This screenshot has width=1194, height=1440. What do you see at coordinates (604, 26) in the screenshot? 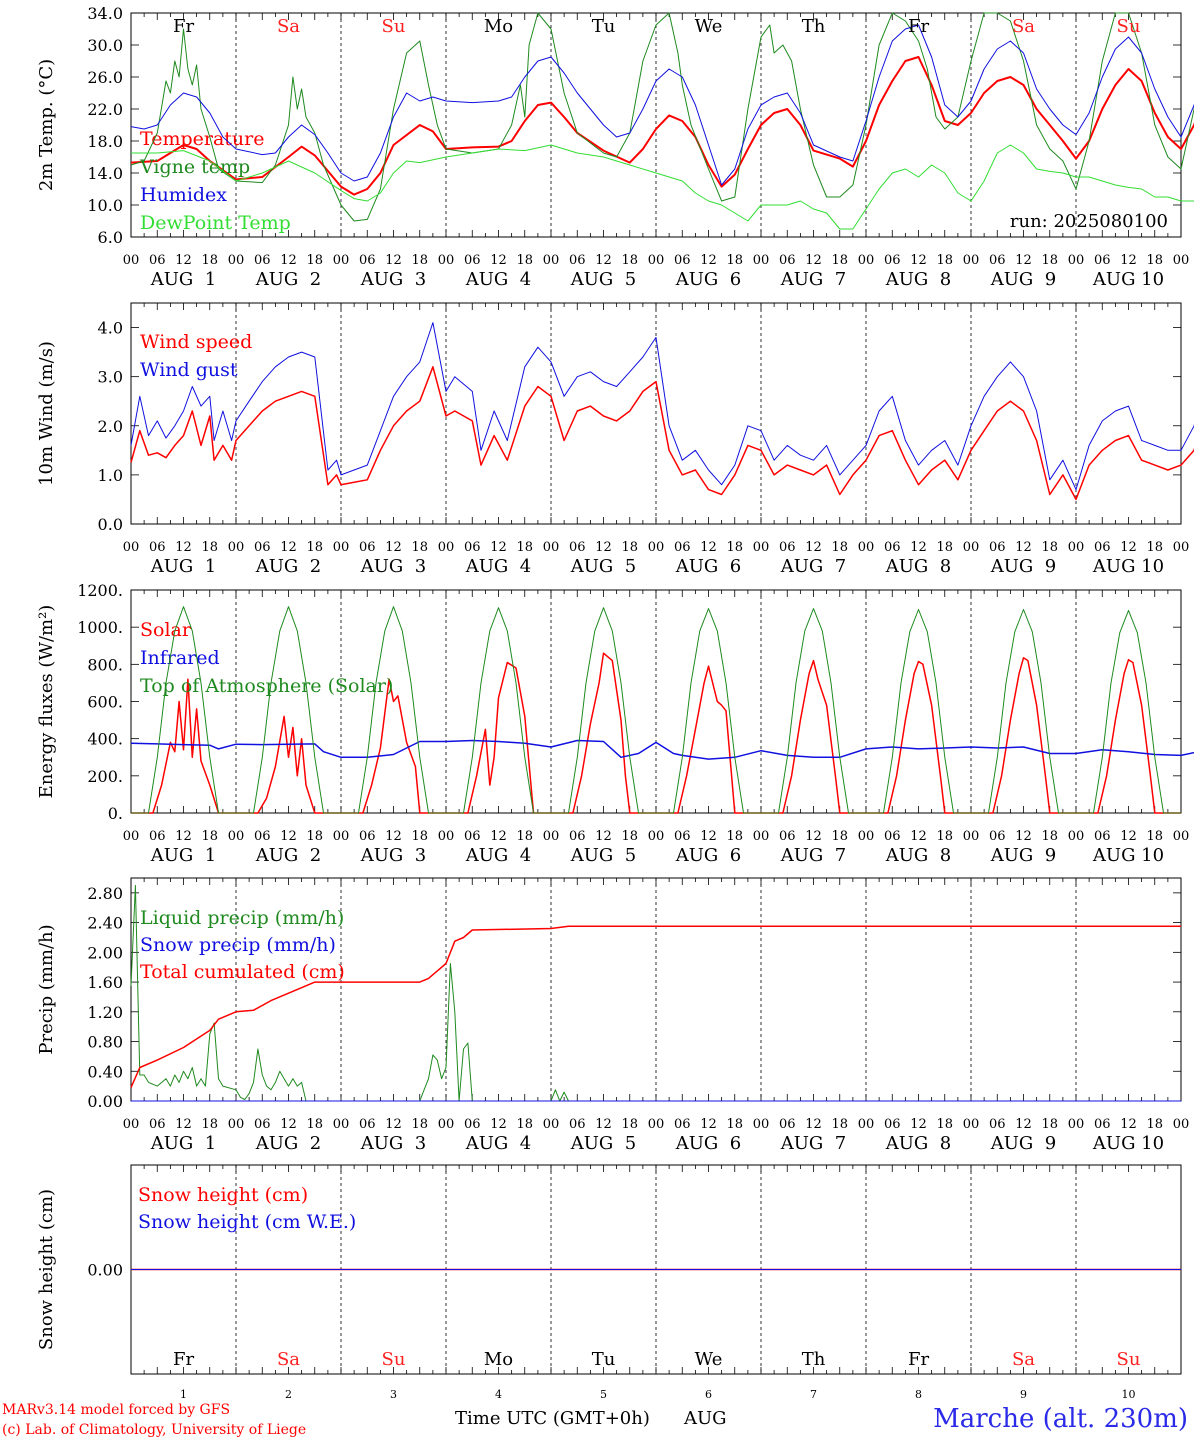
I see `day-abbr: Tu` at bounding box center [604, 26].